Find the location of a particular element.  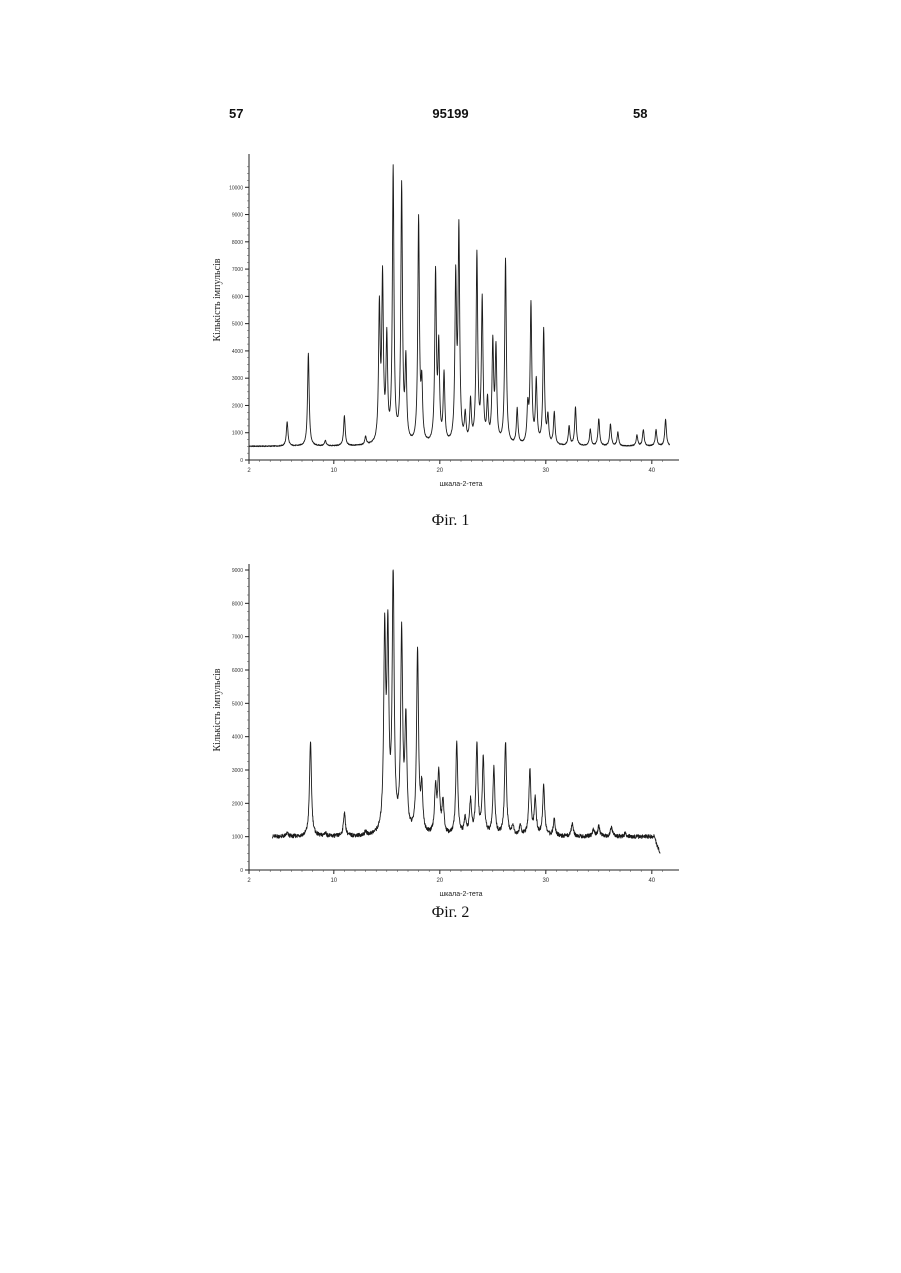

patent-number: 95199 is located at coordinates (450, 113).